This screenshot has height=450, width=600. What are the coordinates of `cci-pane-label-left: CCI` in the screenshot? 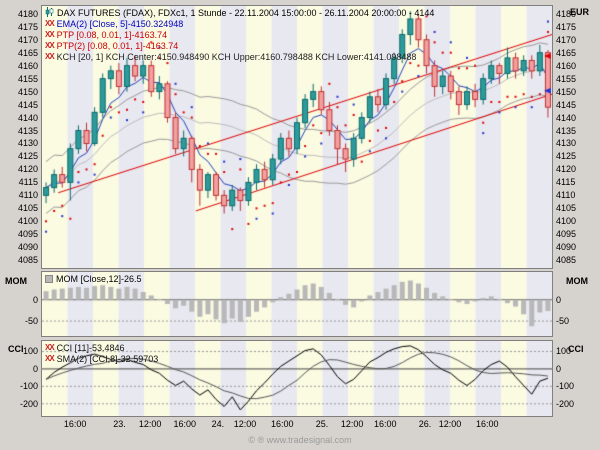 It's located at (16, 349).